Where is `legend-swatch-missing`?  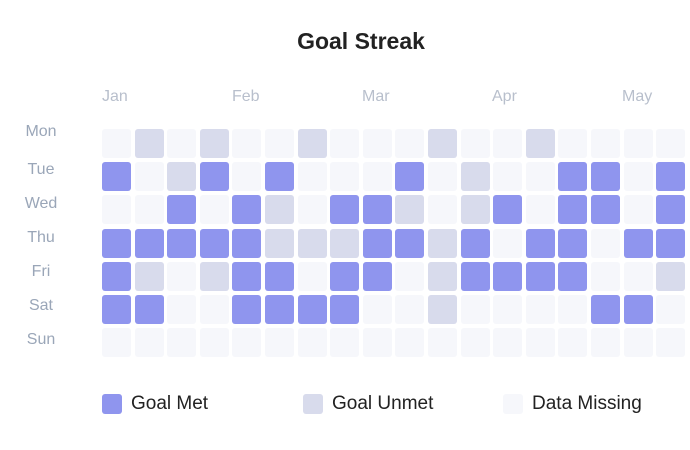
legend-swatch-missing is located at coordinates (513, 404).